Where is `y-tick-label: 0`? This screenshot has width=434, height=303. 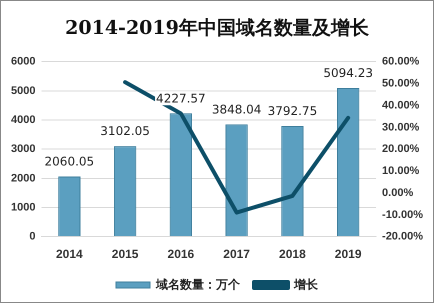
y-tick-label: 0 is located at coordinates (32, 236).